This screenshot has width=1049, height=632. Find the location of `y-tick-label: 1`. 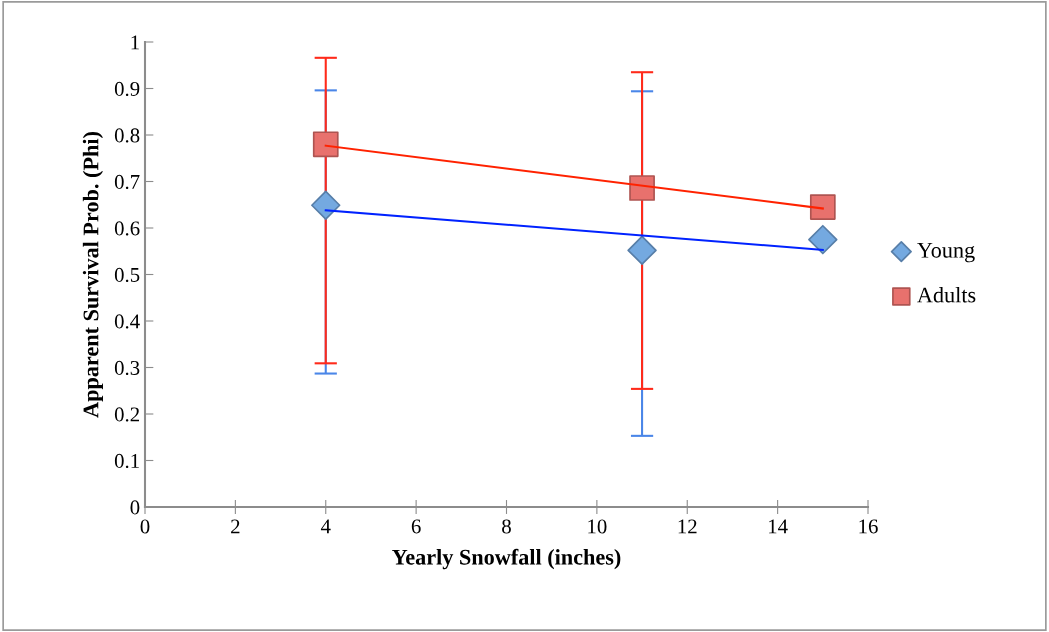

y-tick-label: 1 is located at coordinates (135, 42).